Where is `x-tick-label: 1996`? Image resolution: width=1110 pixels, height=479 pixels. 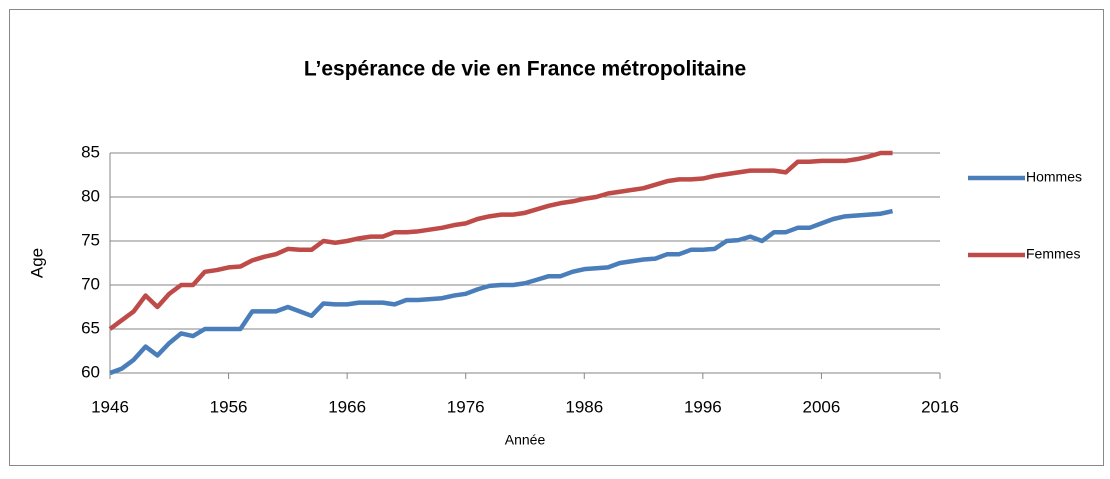 x-tick-label: 1996 is located at coordinates (703, 406).